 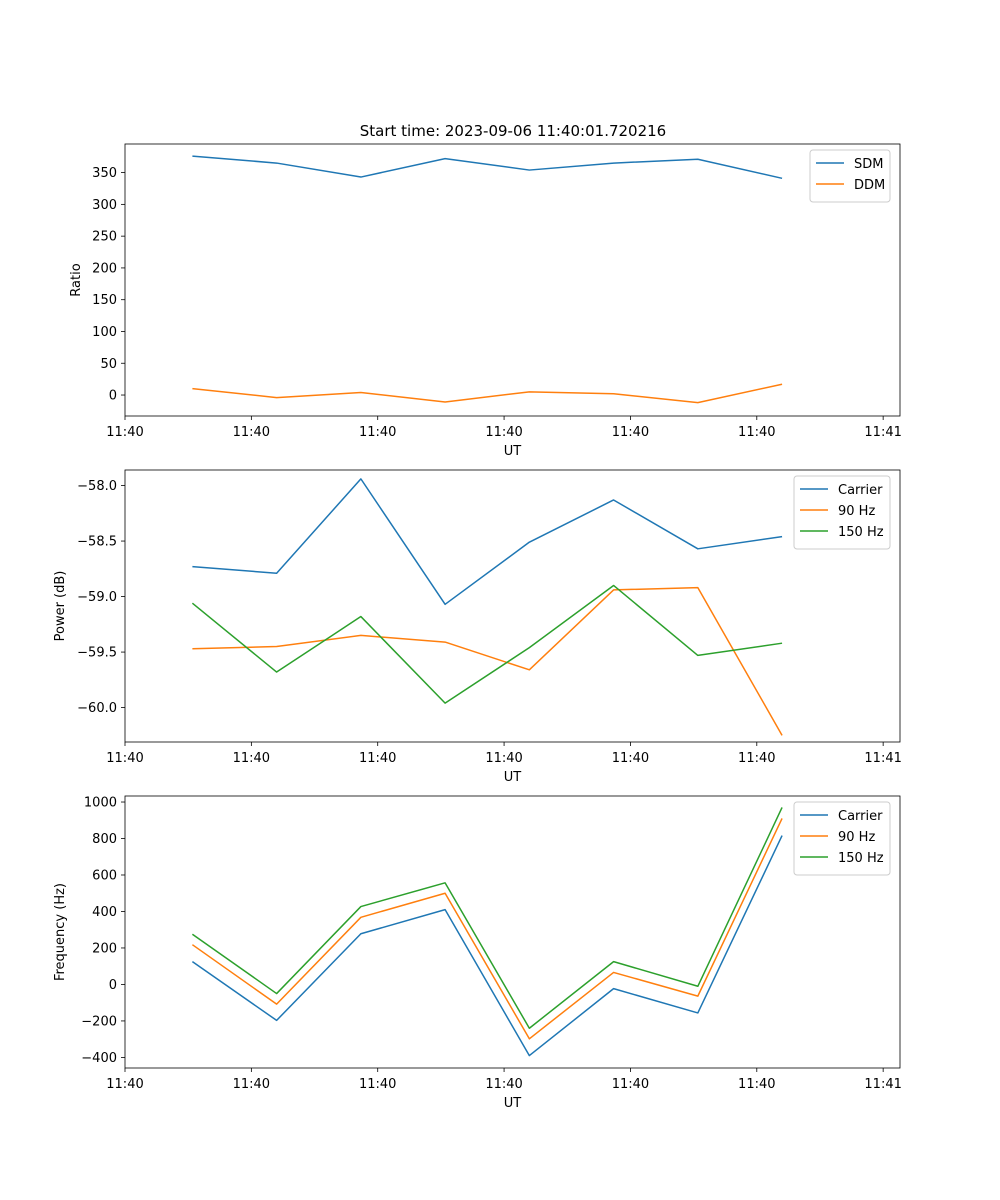 I want to click on y-tick-label: 150, so click(x=104, y=300).